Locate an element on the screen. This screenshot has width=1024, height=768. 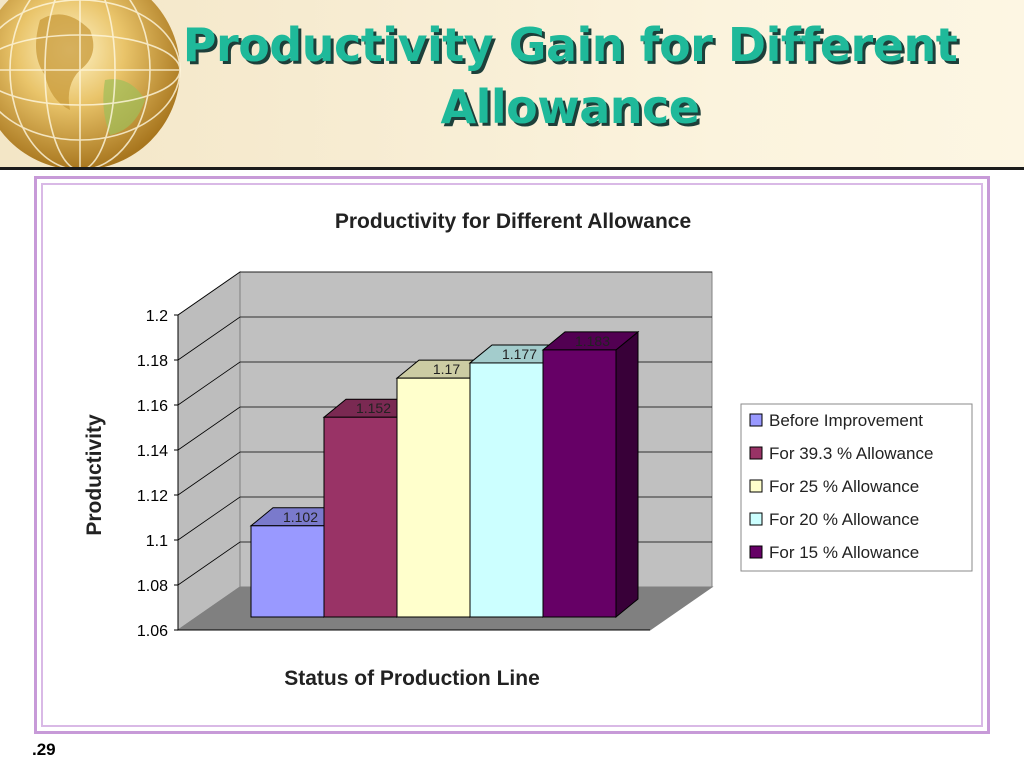
y-tick-label: 1.2 is located at coordinates (157, 316).